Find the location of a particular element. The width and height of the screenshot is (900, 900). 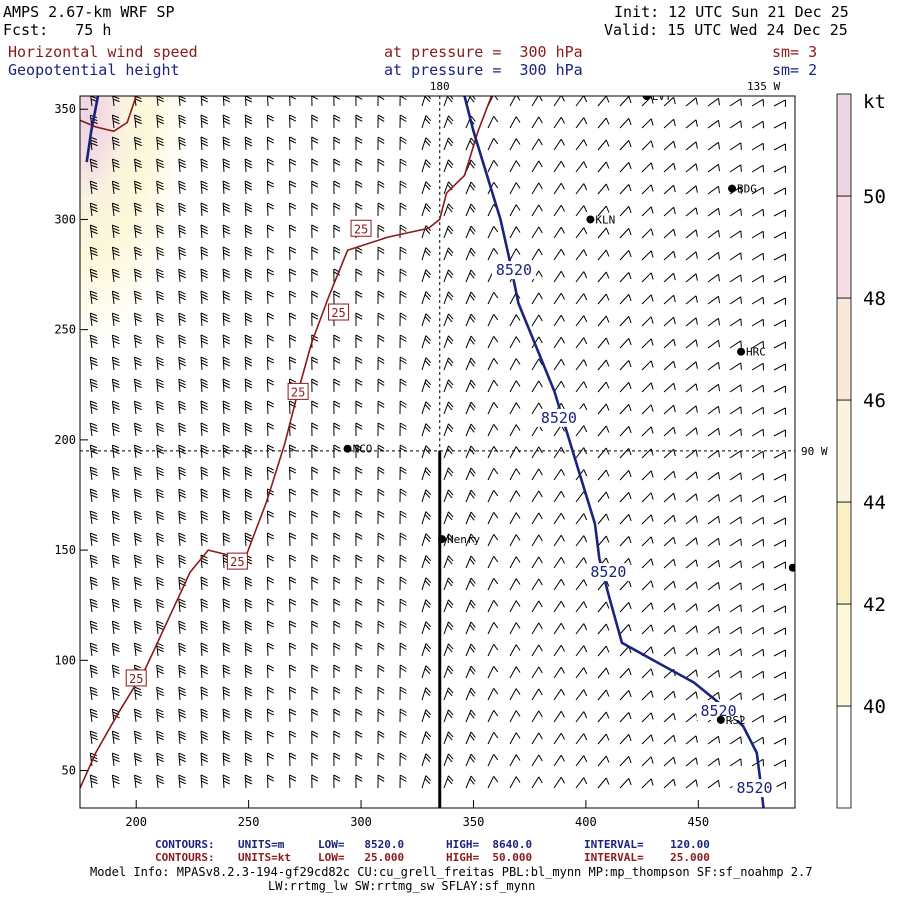

x-tick-label: 450 is located at coordinates (698, 822).